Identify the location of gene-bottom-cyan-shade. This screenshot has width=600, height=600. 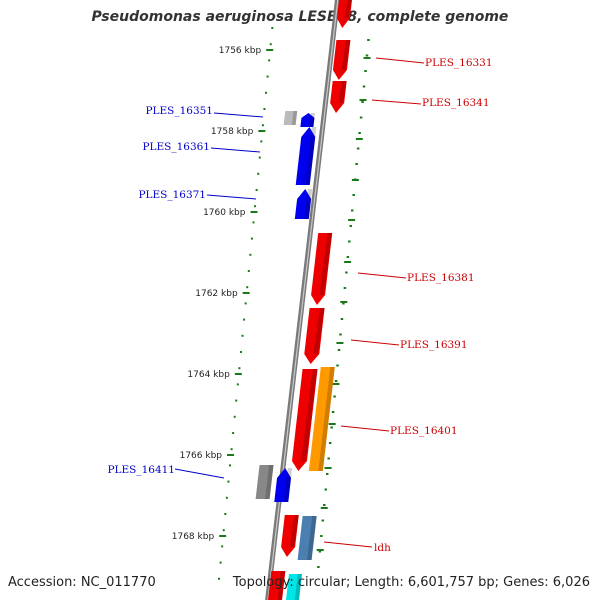
(298, 587).